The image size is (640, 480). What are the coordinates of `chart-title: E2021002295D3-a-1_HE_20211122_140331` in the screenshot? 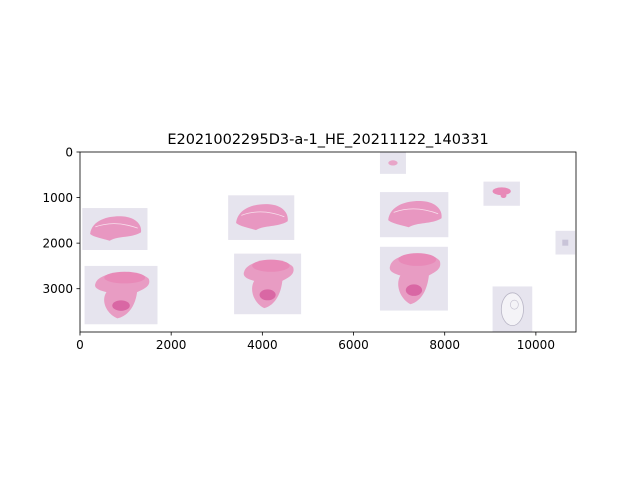 It's located at (327, 140).